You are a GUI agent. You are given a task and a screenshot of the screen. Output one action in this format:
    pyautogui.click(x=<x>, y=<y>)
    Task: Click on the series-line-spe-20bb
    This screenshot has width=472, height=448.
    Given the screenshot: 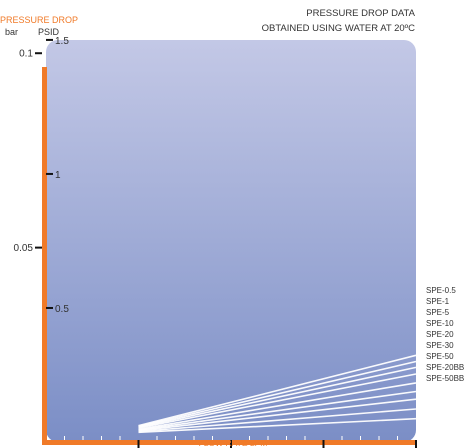 What is the action you would take?
    pyautogui.click(x=277, y=420)
    